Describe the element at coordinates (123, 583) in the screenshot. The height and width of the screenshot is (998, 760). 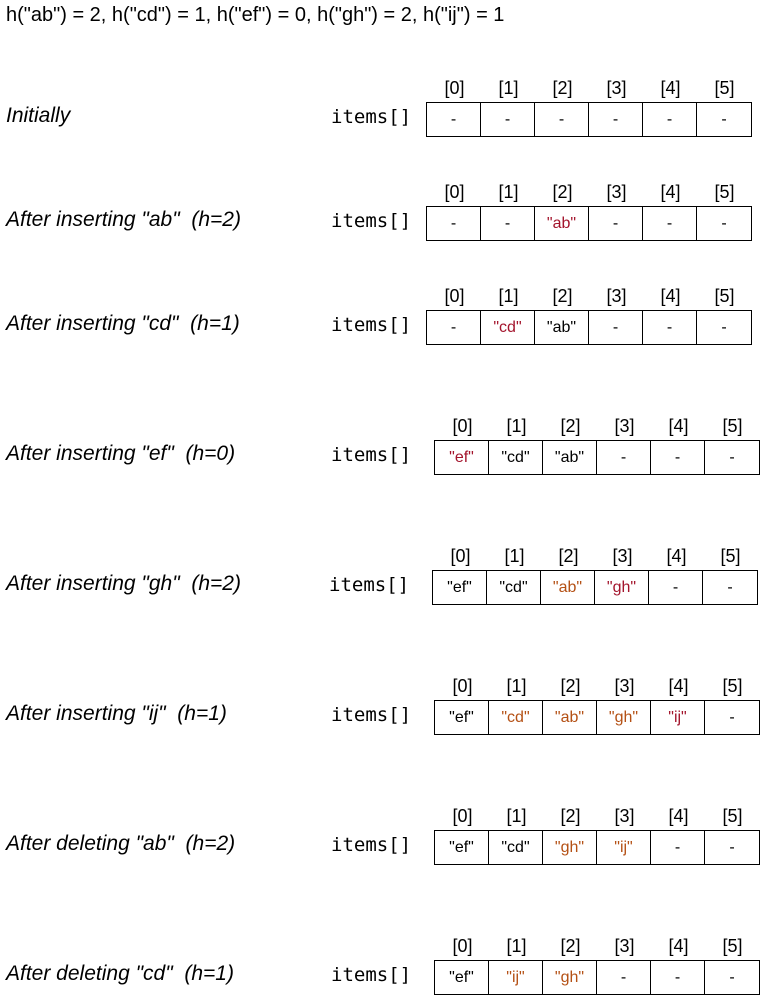
I see `step-label: After inserting "gh" (h=2)` at that location.